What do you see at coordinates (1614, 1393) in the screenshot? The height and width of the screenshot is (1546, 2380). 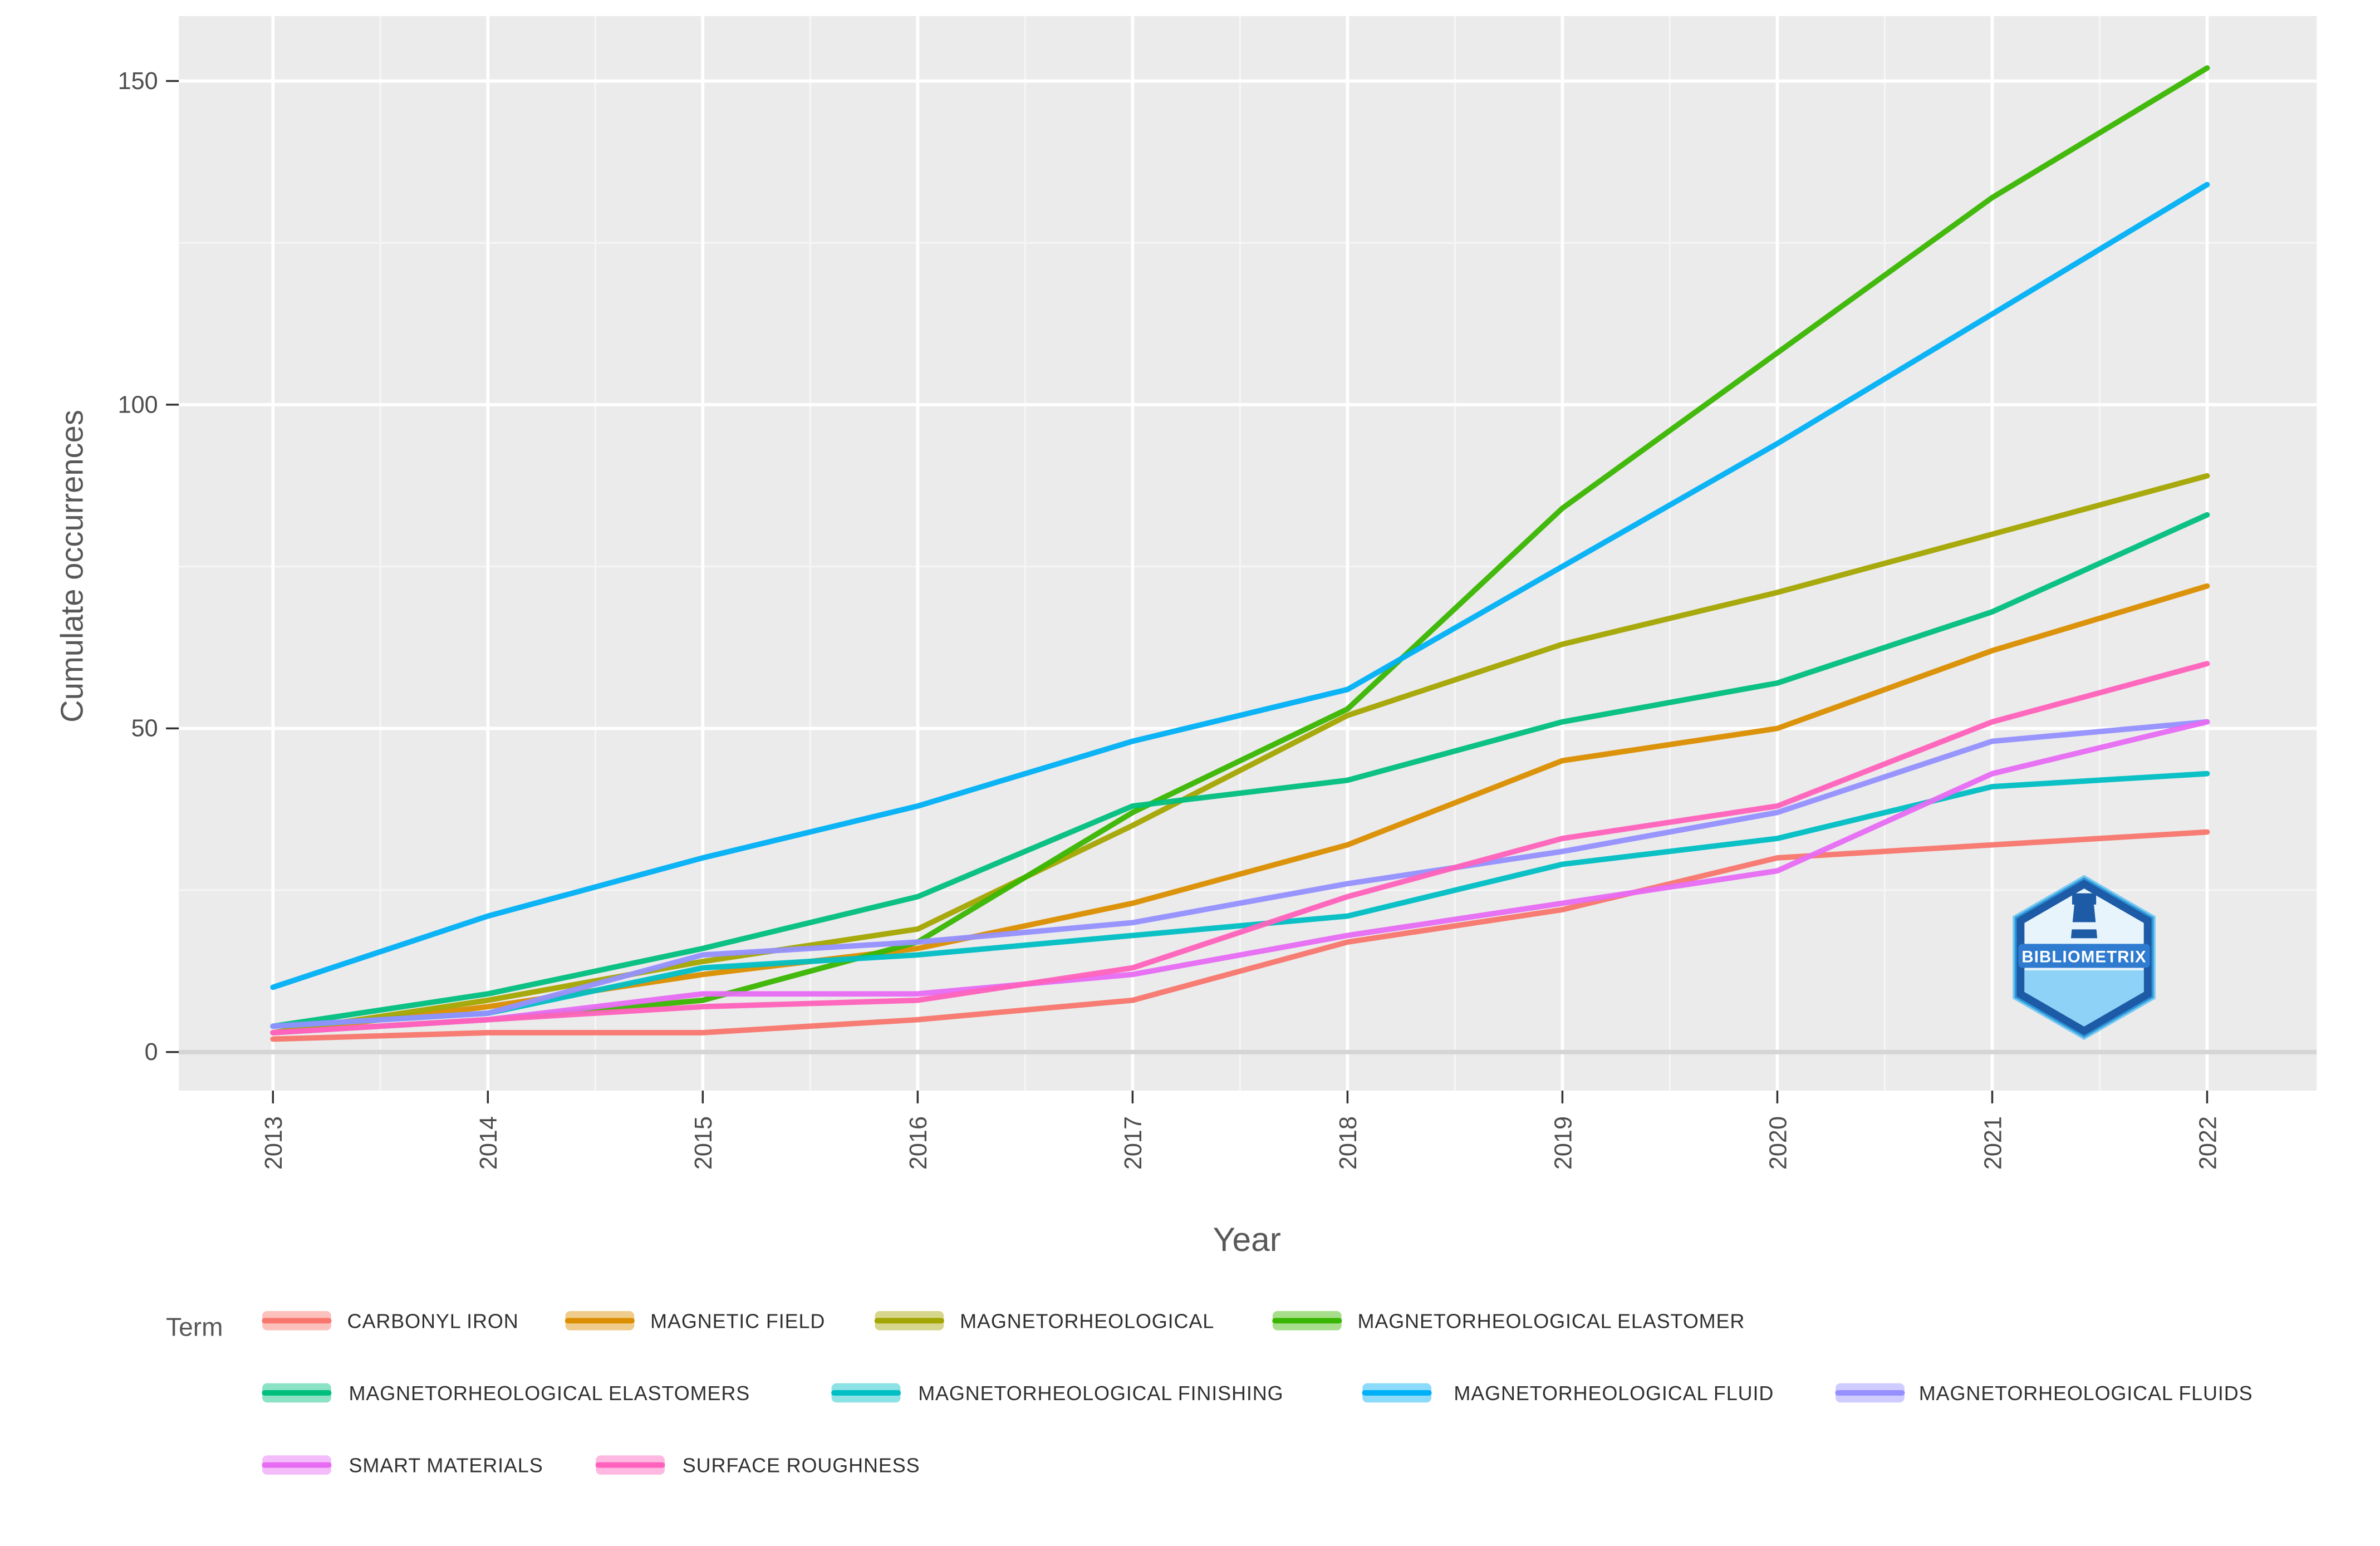 I see `legend-label: MAGNETORHEOLOGICAL FLUID` at bounding box center [1614, 1393].